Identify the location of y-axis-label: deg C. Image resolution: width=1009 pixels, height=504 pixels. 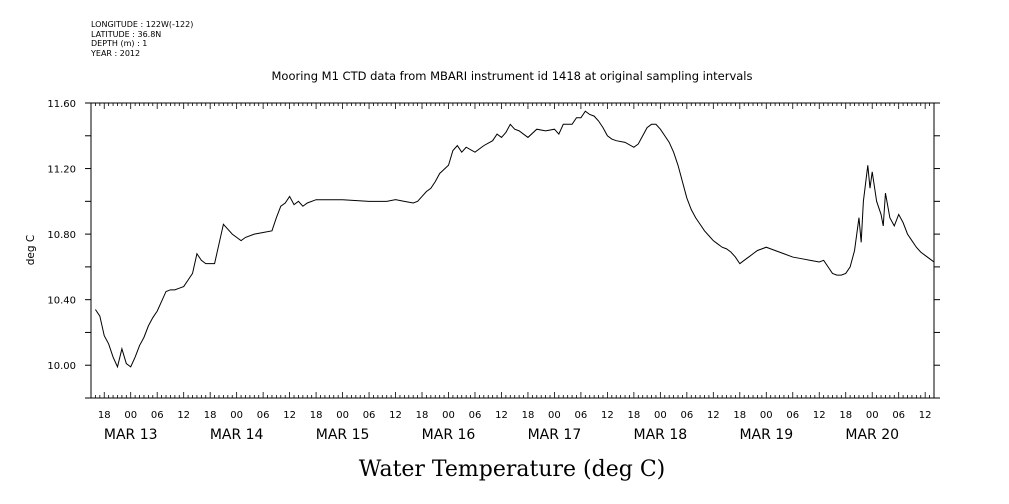
(31, 250).